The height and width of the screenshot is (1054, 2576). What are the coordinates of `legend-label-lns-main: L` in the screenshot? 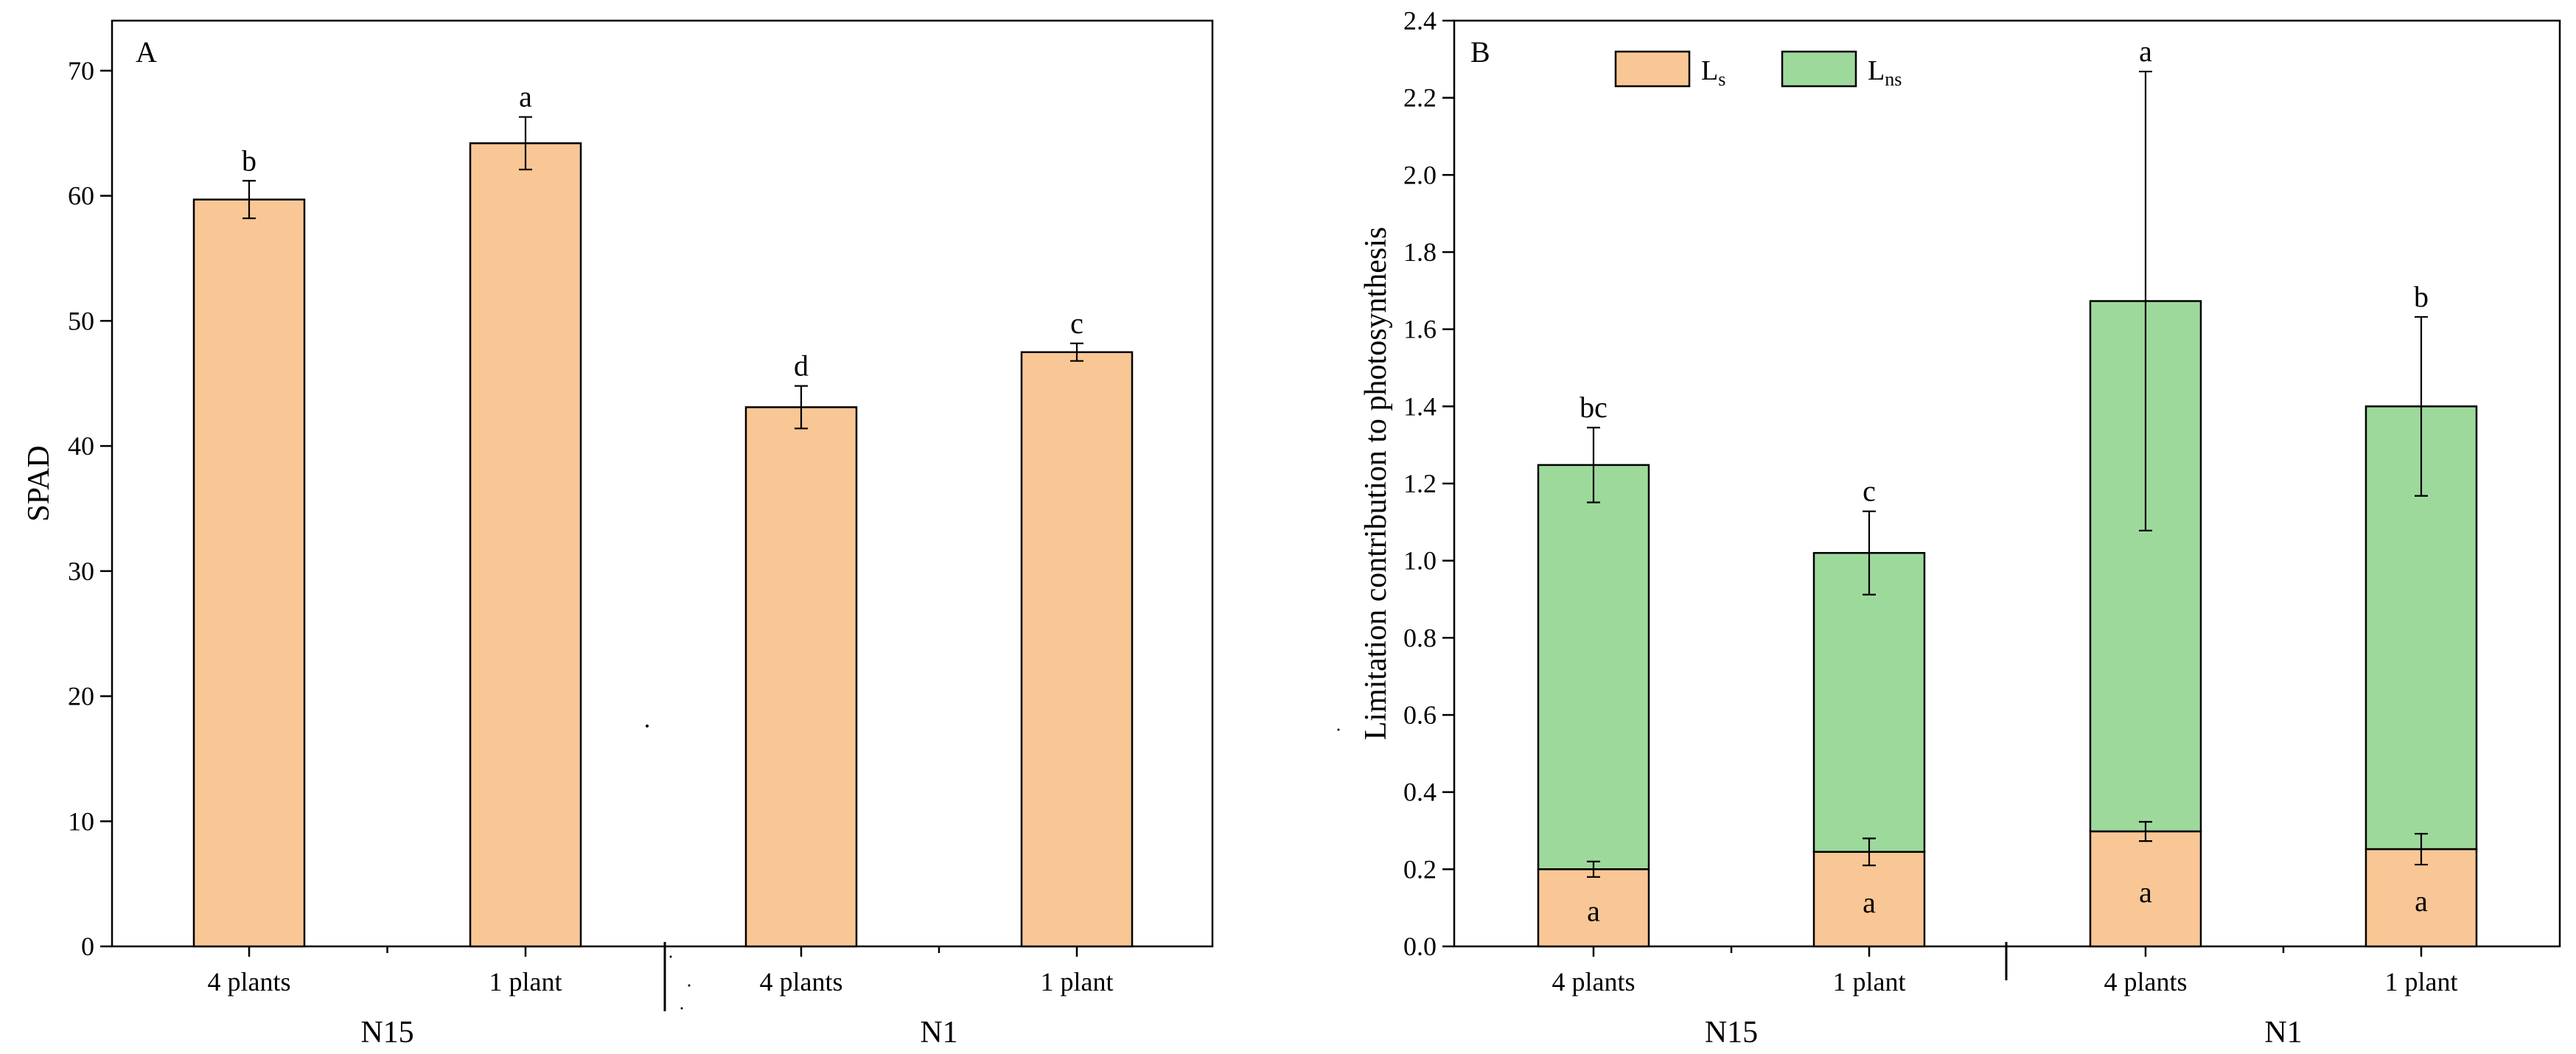 It's located at (1876, 70).